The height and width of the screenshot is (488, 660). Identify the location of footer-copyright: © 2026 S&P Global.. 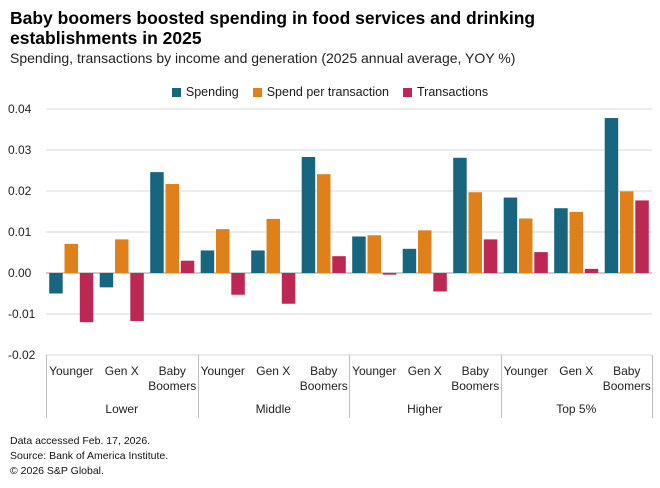
(57, 471).